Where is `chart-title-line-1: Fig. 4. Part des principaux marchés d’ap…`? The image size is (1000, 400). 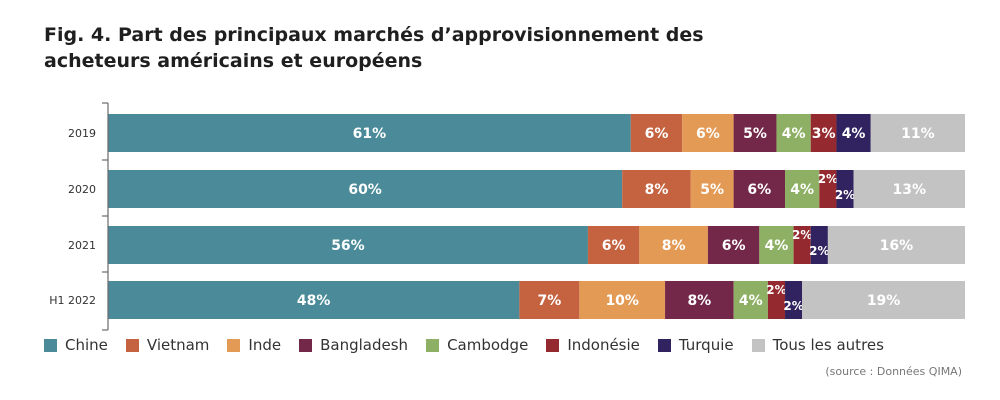 chart-title-line-1: Fig. 4. Part des principaux marchés d’ap… is located at coordinates (374, 35).